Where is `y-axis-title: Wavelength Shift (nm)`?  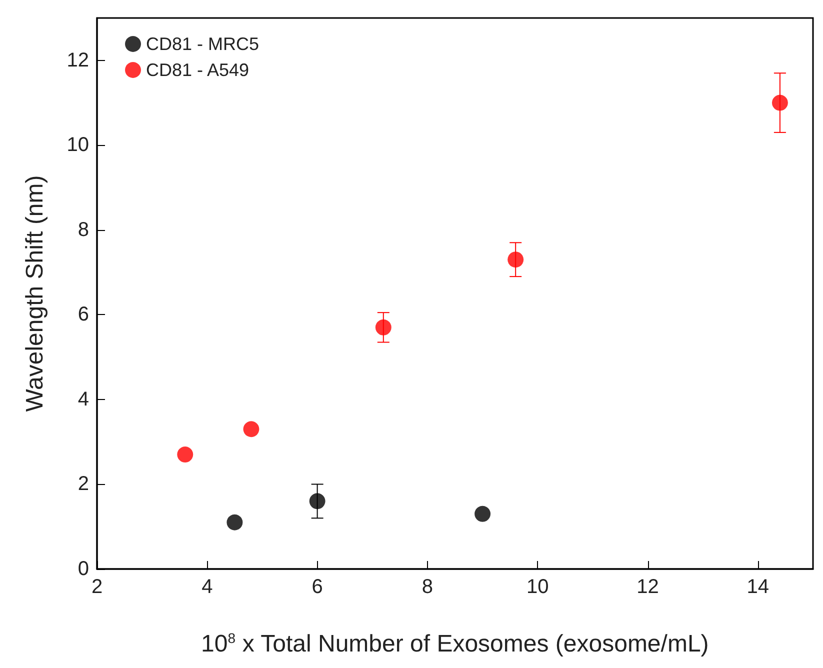 y-axis-title: Wavelength Shift (nm) is located at coordinates (35, 293).